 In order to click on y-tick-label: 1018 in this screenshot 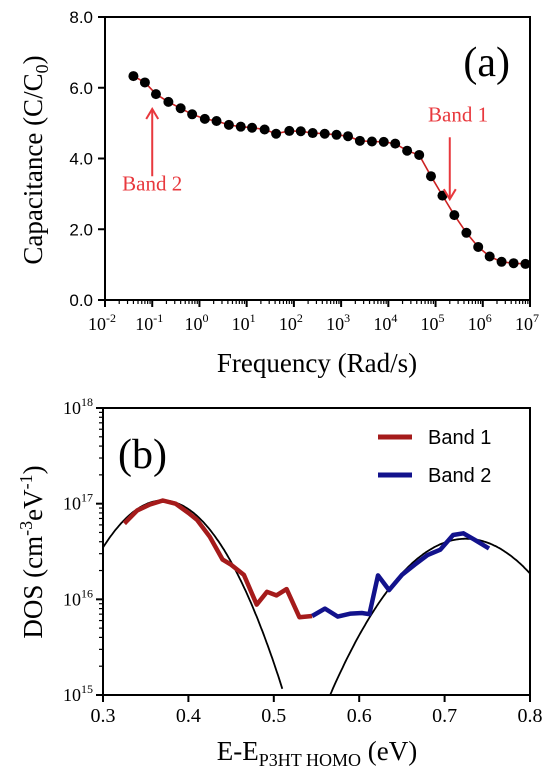, I will do `click(78, 406)`.